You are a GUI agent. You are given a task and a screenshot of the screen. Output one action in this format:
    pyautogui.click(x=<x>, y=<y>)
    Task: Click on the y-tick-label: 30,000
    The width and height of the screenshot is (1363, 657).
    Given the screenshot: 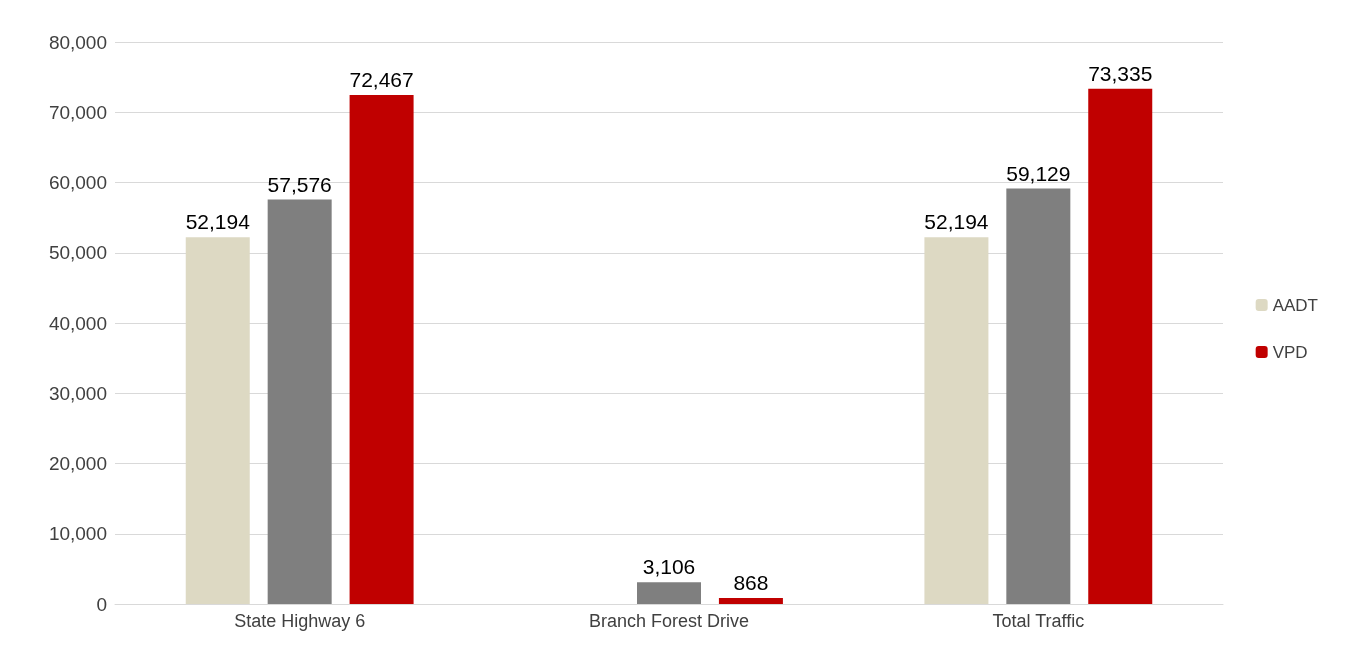 What is the action you would take?
    pyautogui.click(x=77, y=393)
    